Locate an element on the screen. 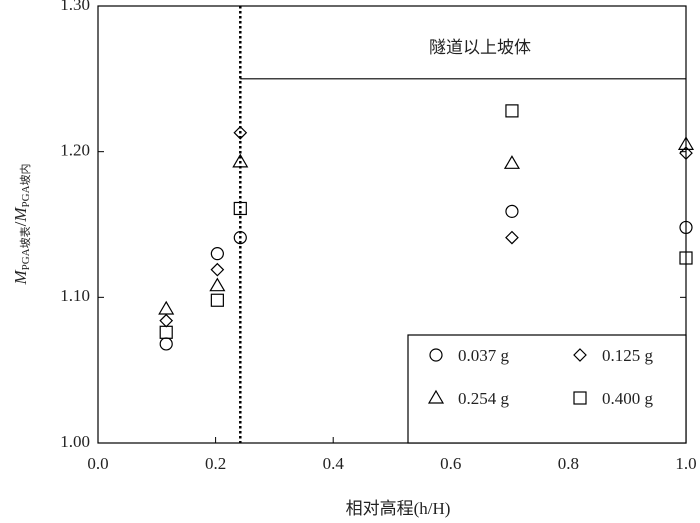  legend-label: 0.254 g is located at coordinates (484, 398).